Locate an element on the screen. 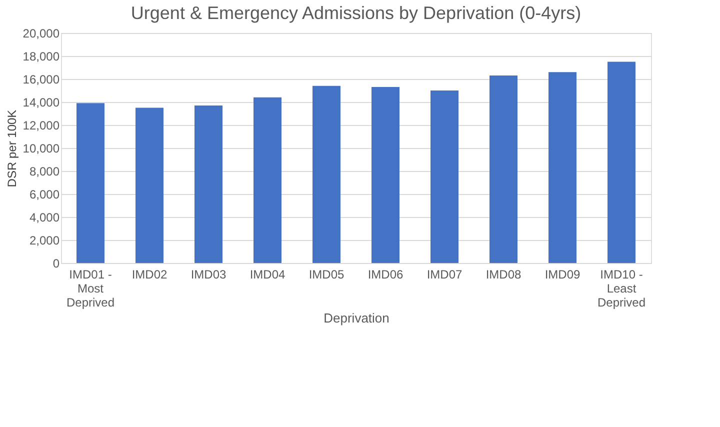 The width and height of the screenshot is (720, 427). y-tick-label: 6,000 is located at coordinates (44, 195).